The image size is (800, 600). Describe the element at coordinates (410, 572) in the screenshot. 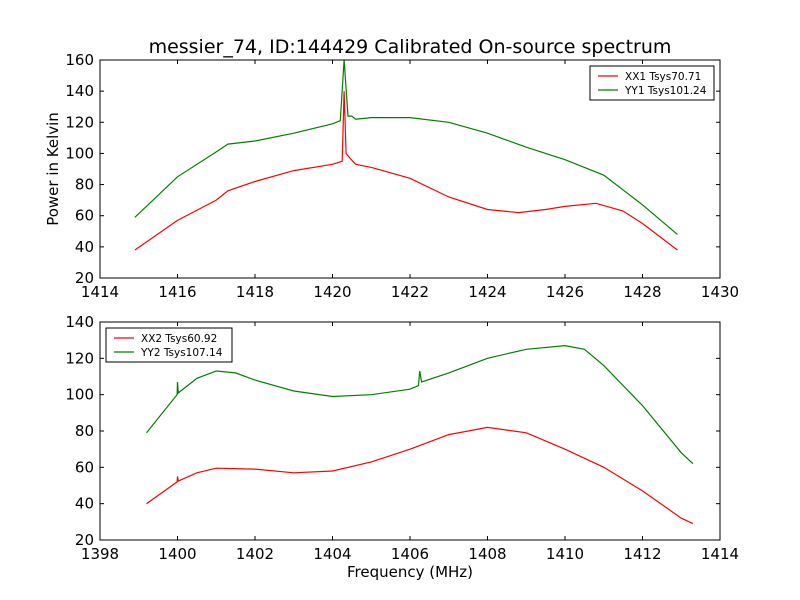

I see `x-axis-label: Frequency (MHz)` at that location.